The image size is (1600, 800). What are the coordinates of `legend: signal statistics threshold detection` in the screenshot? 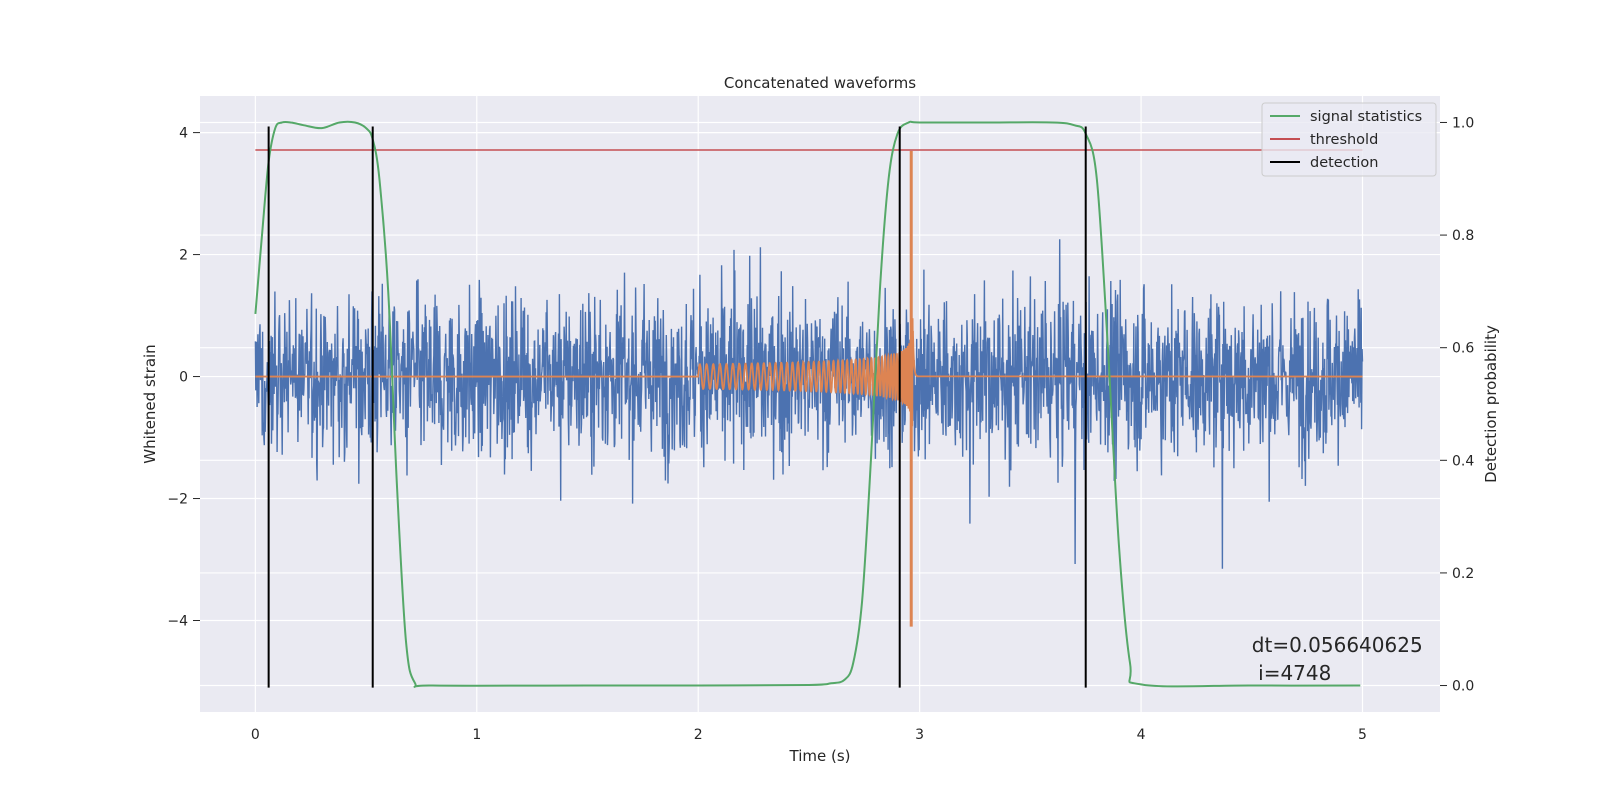 It's located at (1349, 139).